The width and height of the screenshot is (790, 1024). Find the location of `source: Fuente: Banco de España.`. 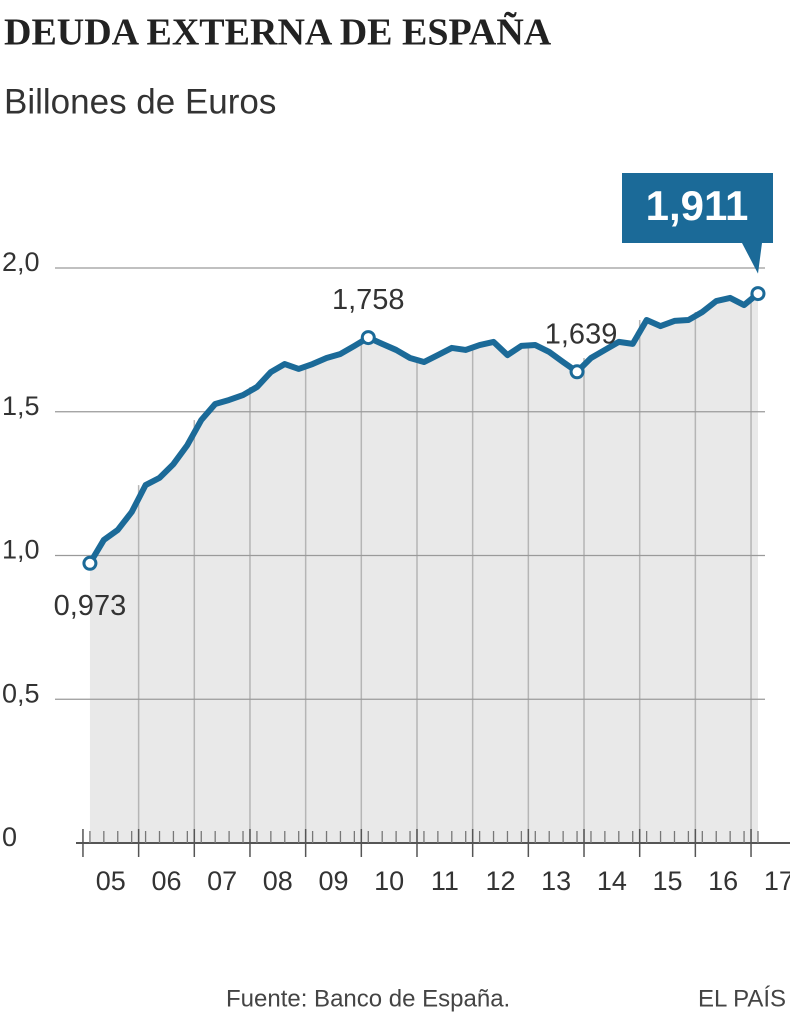

source: Fuente: Banco de España. is located at coordinates (368, 998).